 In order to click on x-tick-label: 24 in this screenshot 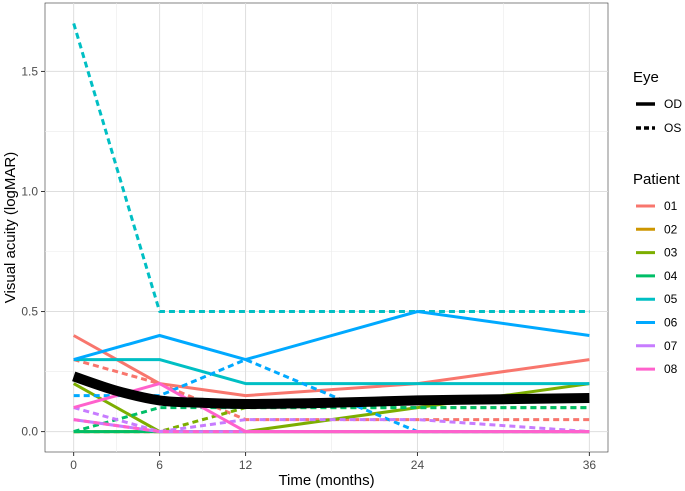, I will do `click(418, 465)`.